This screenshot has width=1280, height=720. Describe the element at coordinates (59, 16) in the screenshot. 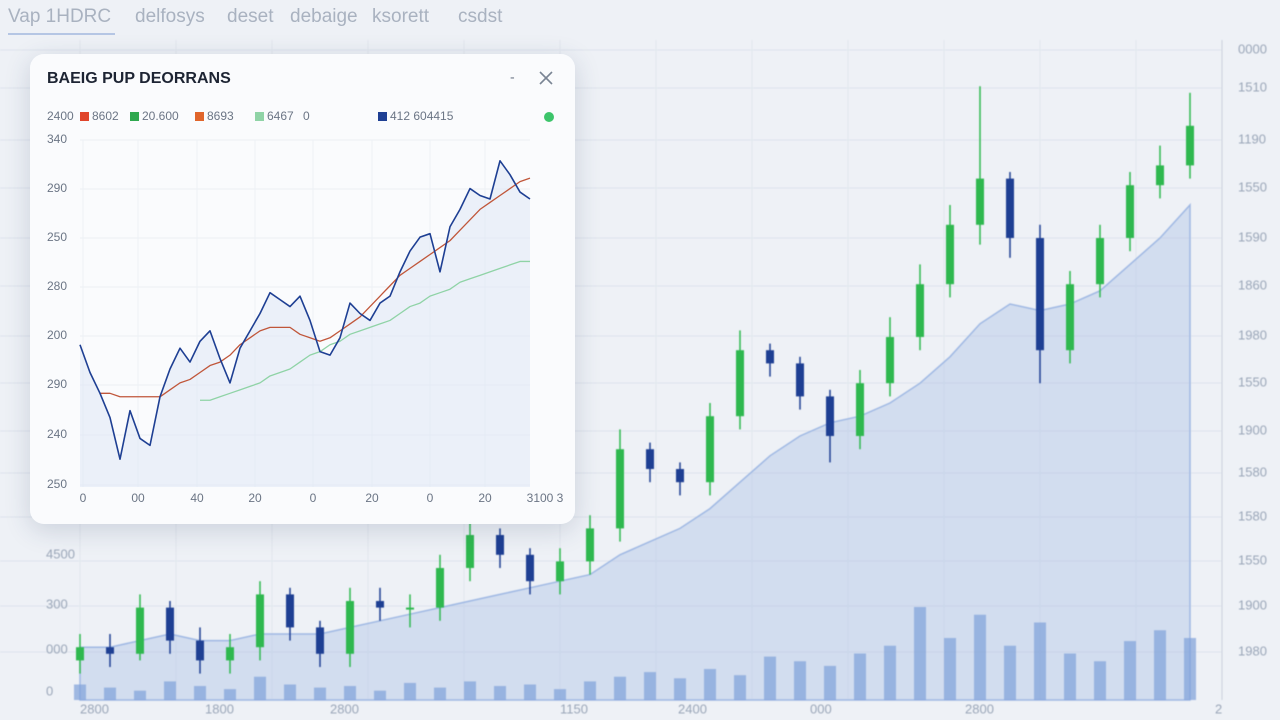

I see `tab: Vap 1HDRC` at that location.